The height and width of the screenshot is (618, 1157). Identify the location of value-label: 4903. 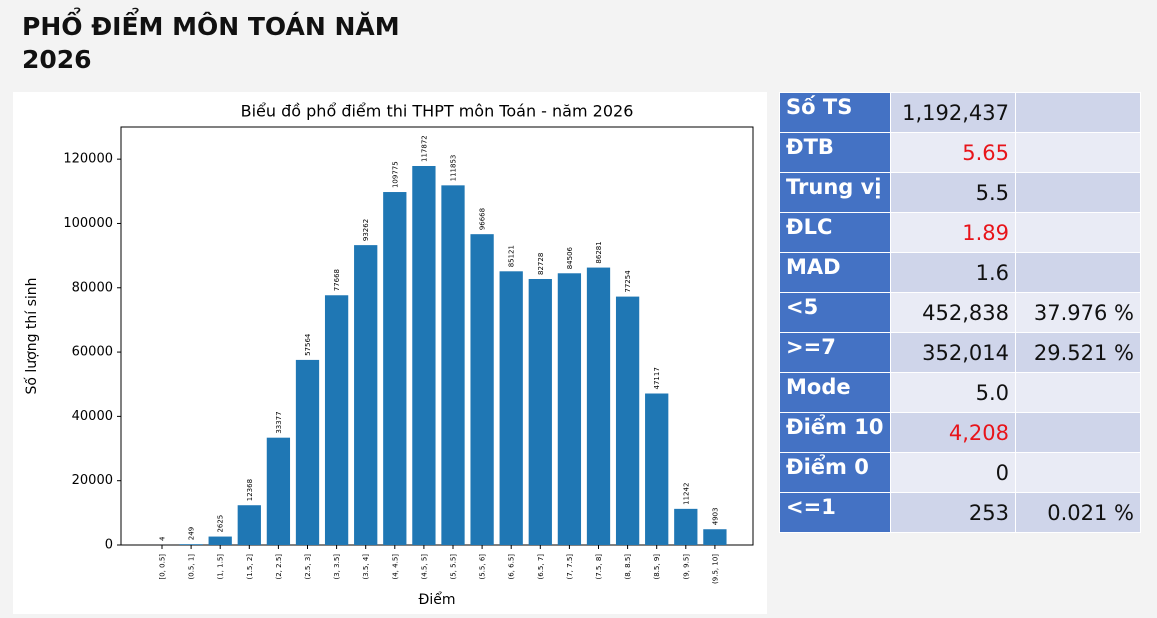
(715, 516).